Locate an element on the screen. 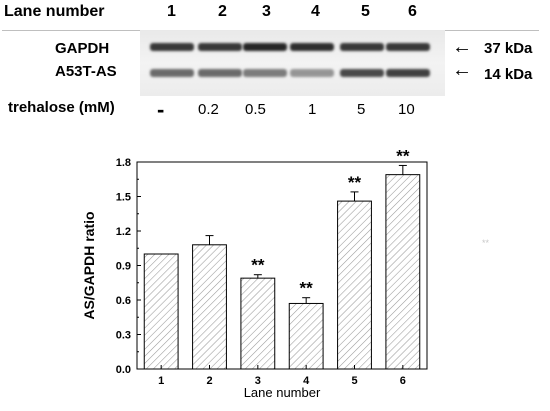 The width and height of the screenshot is (550, 411). x-tick-label: 6 is located at coordinates (403, 381).